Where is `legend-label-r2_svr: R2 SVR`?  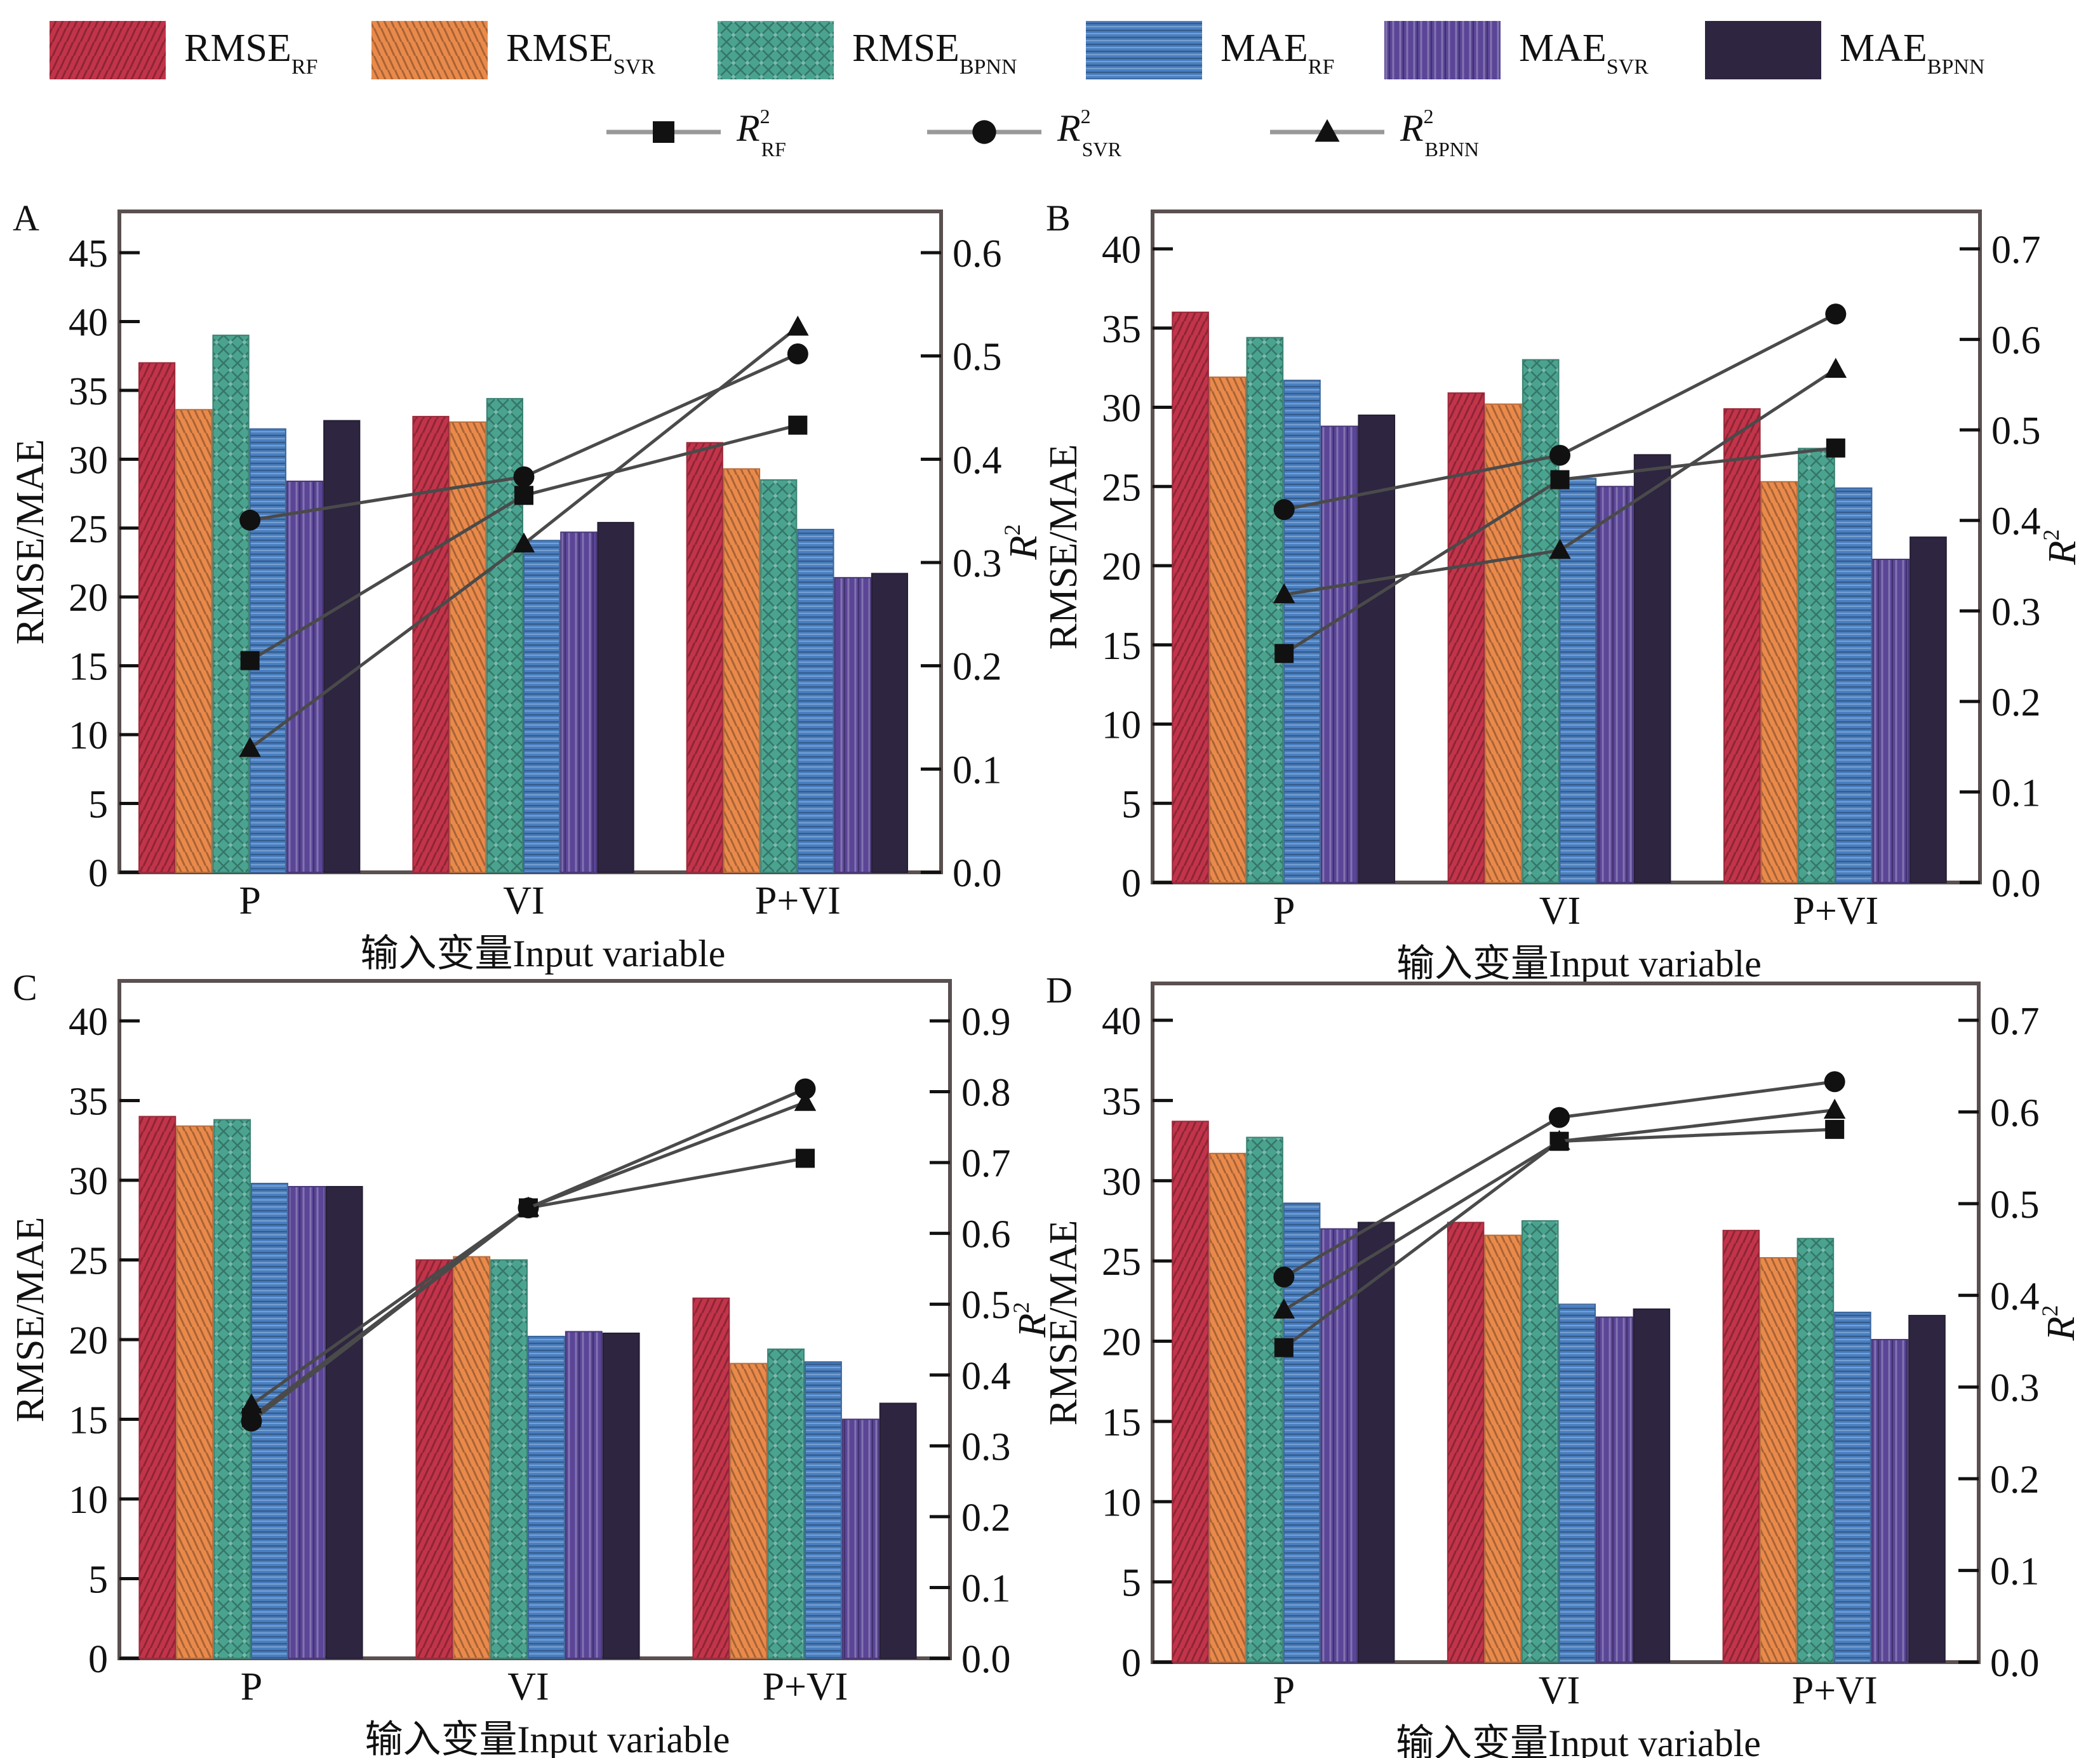
legend-label-r2_svr: R2 SVR is located at coordinates (1089, 133).